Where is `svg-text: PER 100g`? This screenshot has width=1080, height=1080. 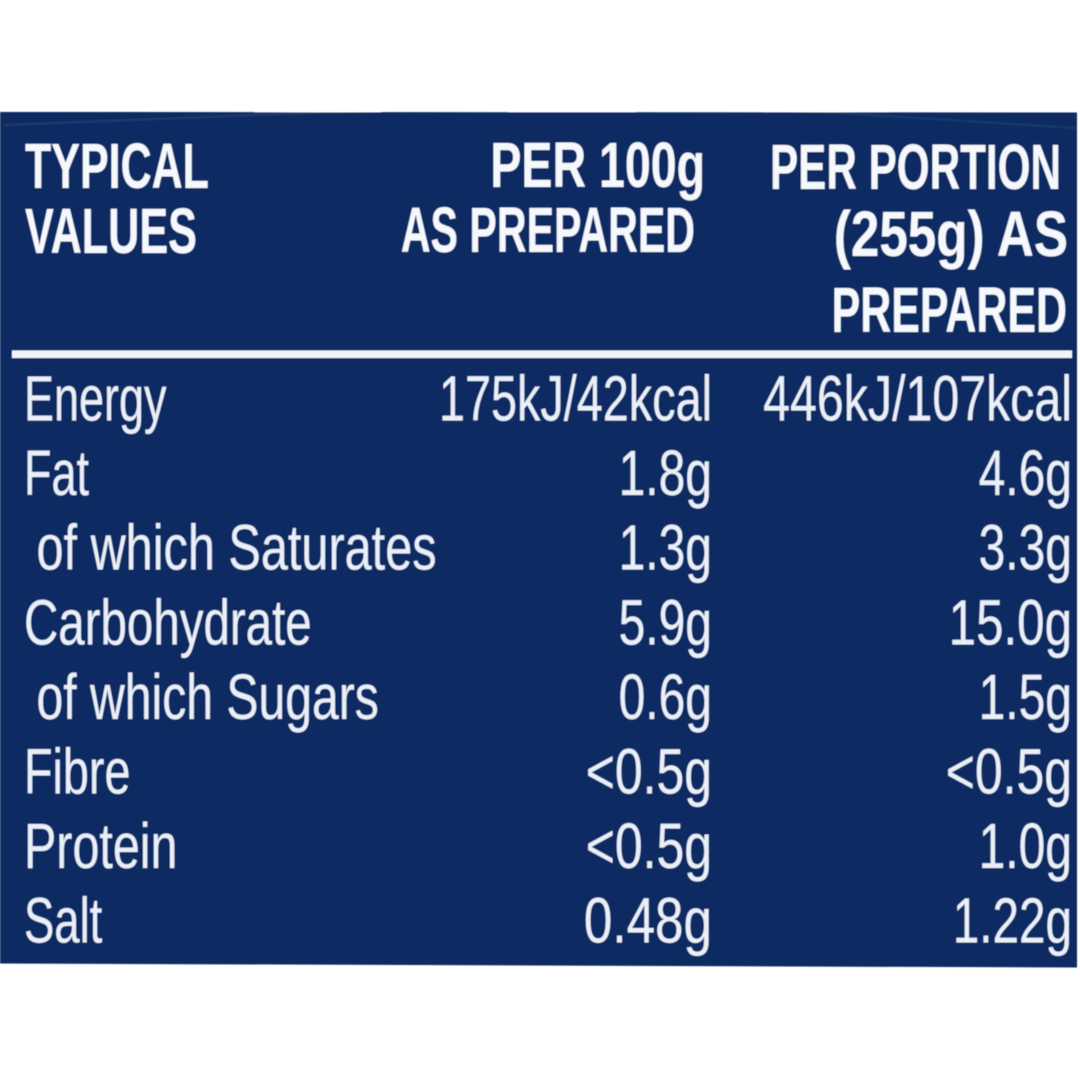
svg-text: PER 100g is located at coordinates (597, 165).